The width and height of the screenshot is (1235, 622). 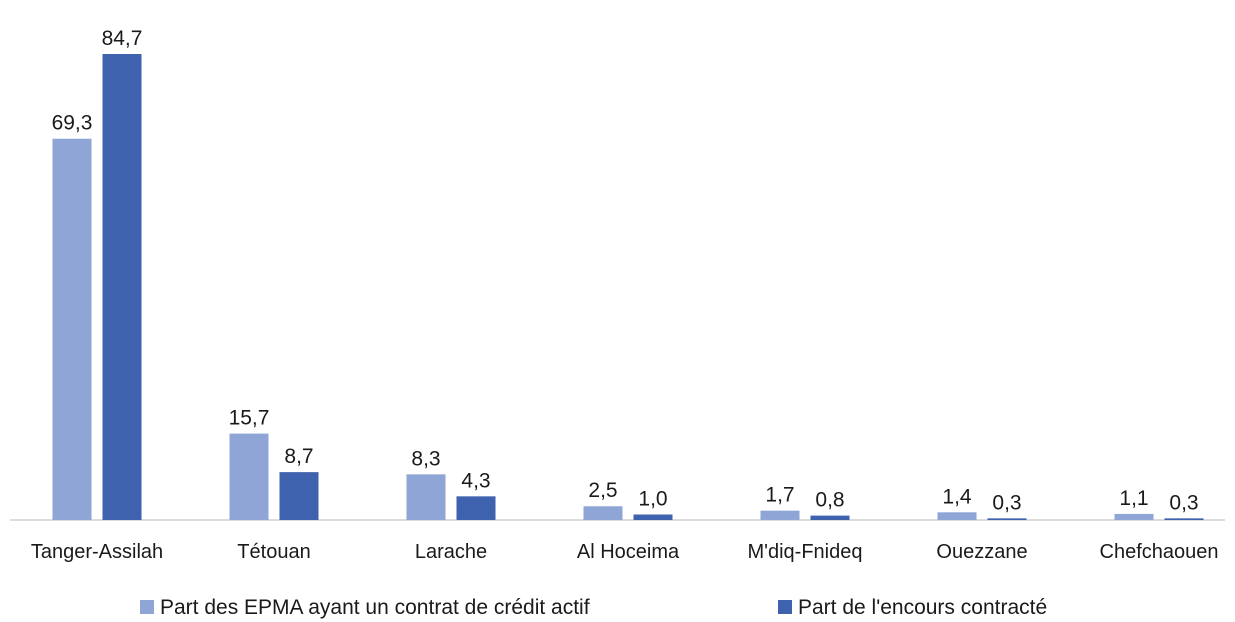 I want to click on value-label-epma-1: 15,7, so click(x=249, y=418).